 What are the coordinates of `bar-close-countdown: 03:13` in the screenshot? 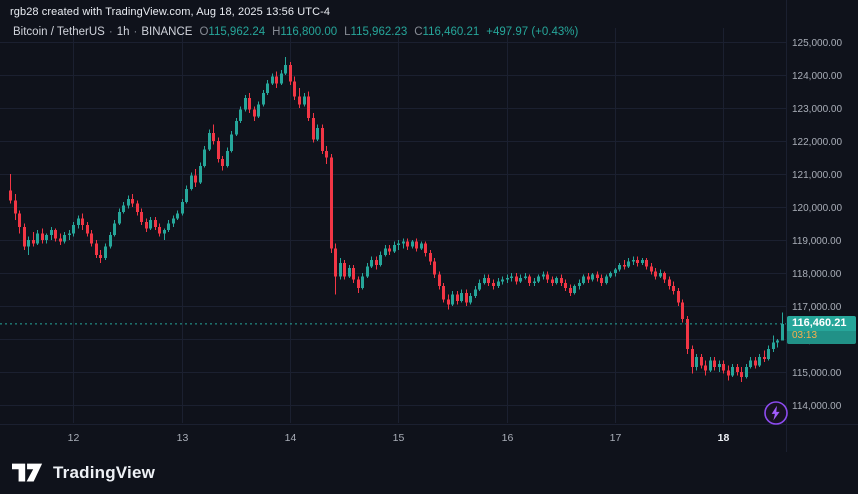 It's located at (821, 338).